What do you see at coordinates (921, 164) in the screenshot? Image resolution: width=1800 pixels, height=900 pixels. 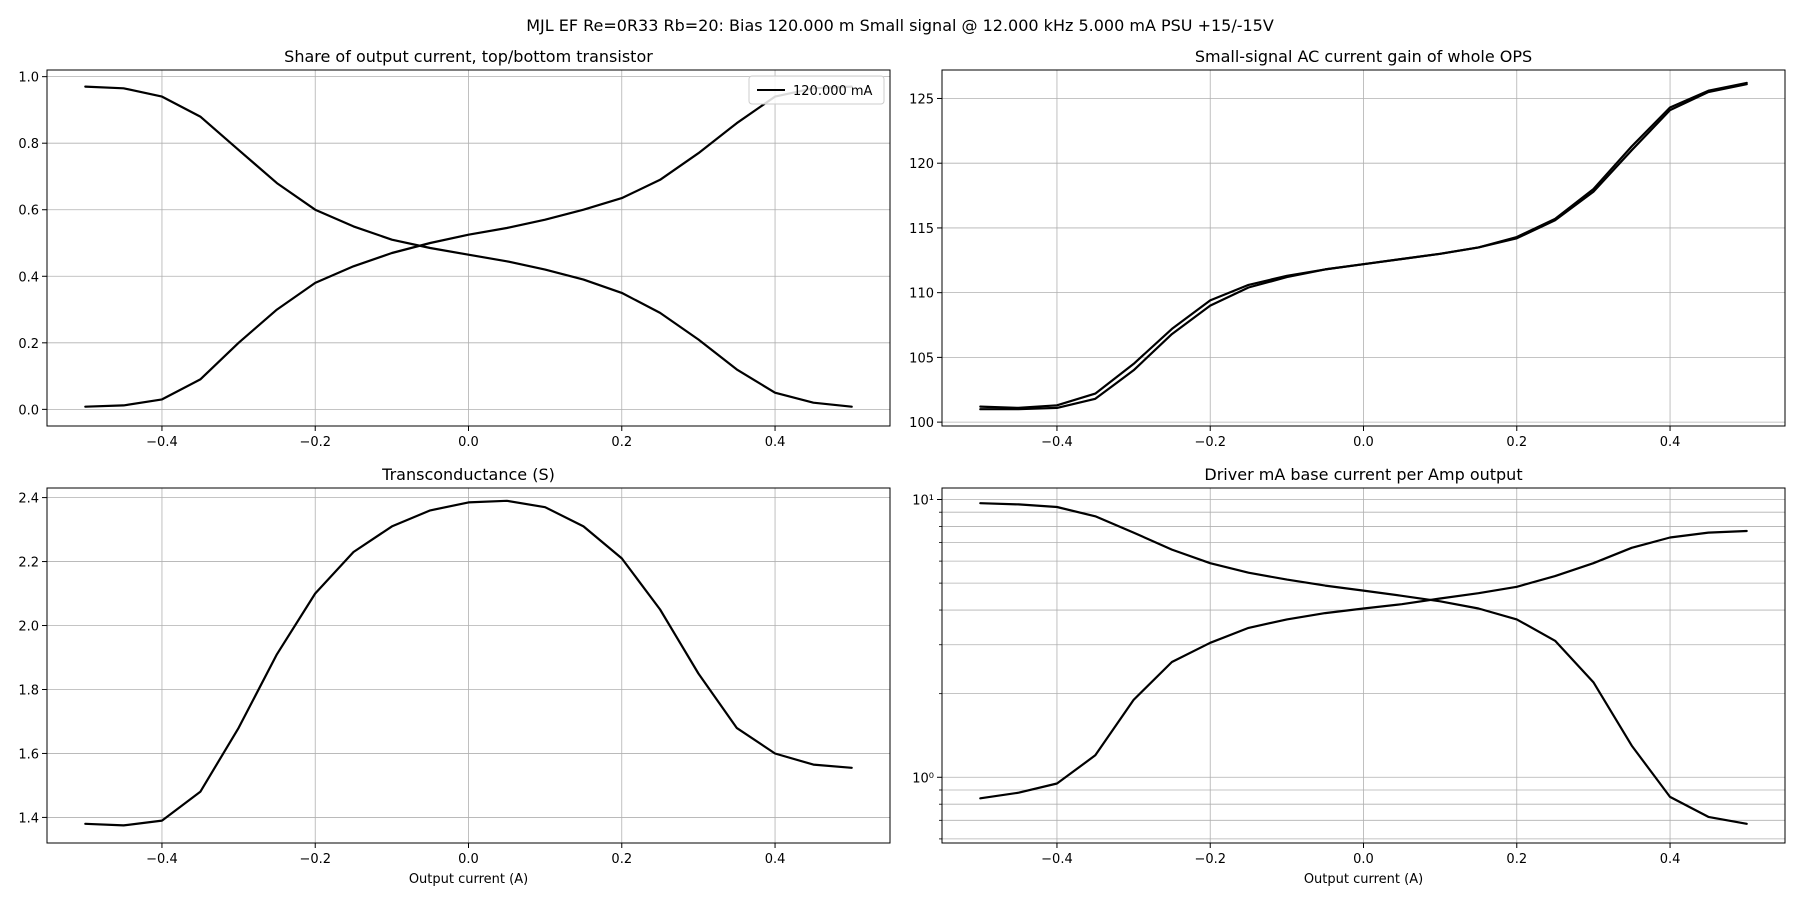 I see `y-tick-label: 120` at bounding box center [921, 164].